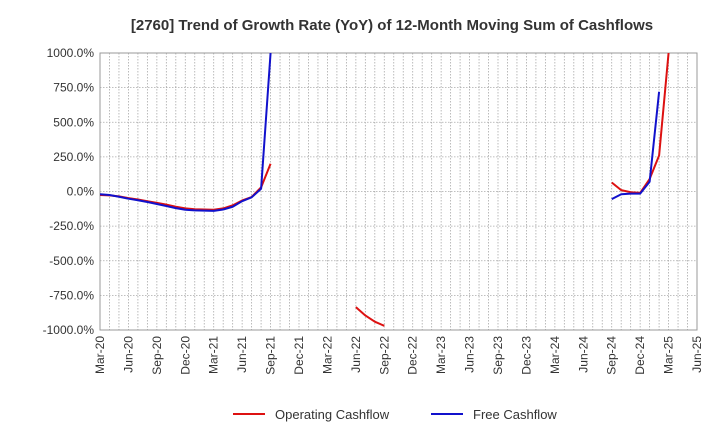 This screenshot has width=720, height=440. I want to click on y-tick-label: 250.0%, so click(73, 157).